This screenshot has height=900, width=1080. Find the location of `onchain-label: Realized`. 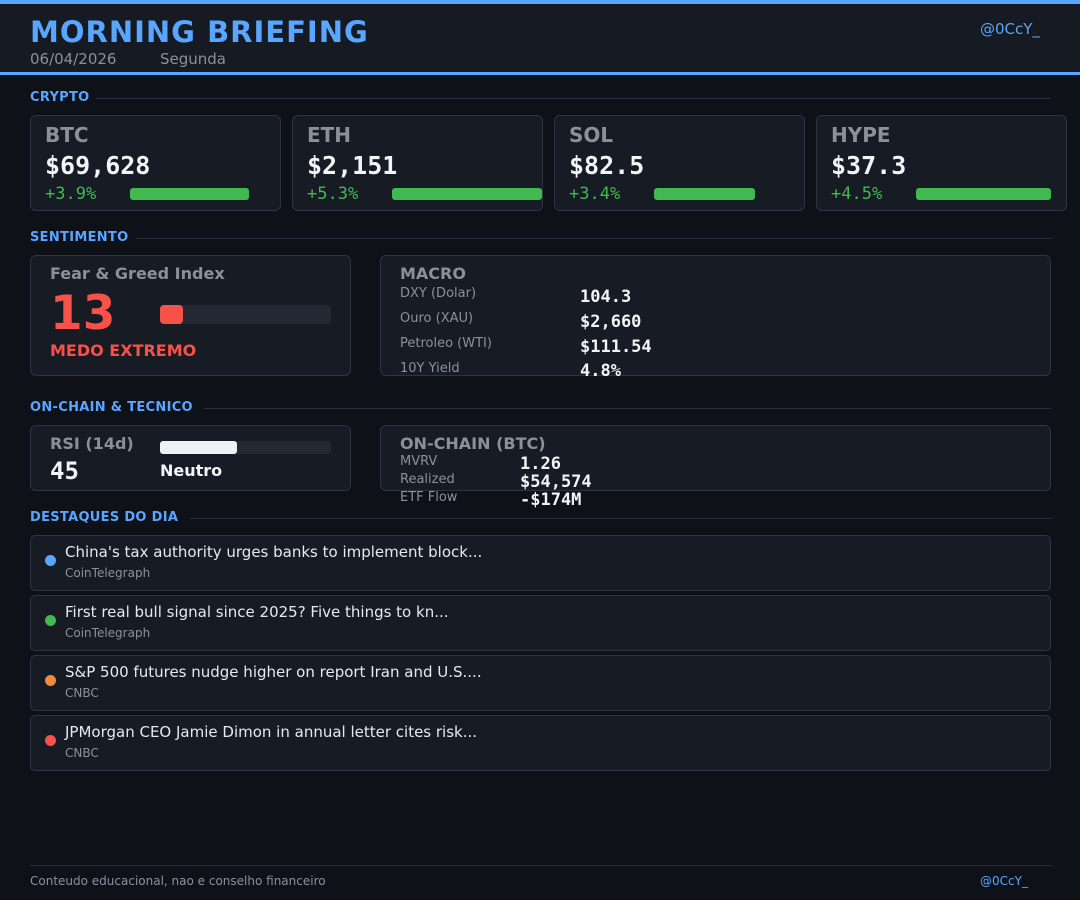

onchain-label: Realized is located at coordinates (427, 479).